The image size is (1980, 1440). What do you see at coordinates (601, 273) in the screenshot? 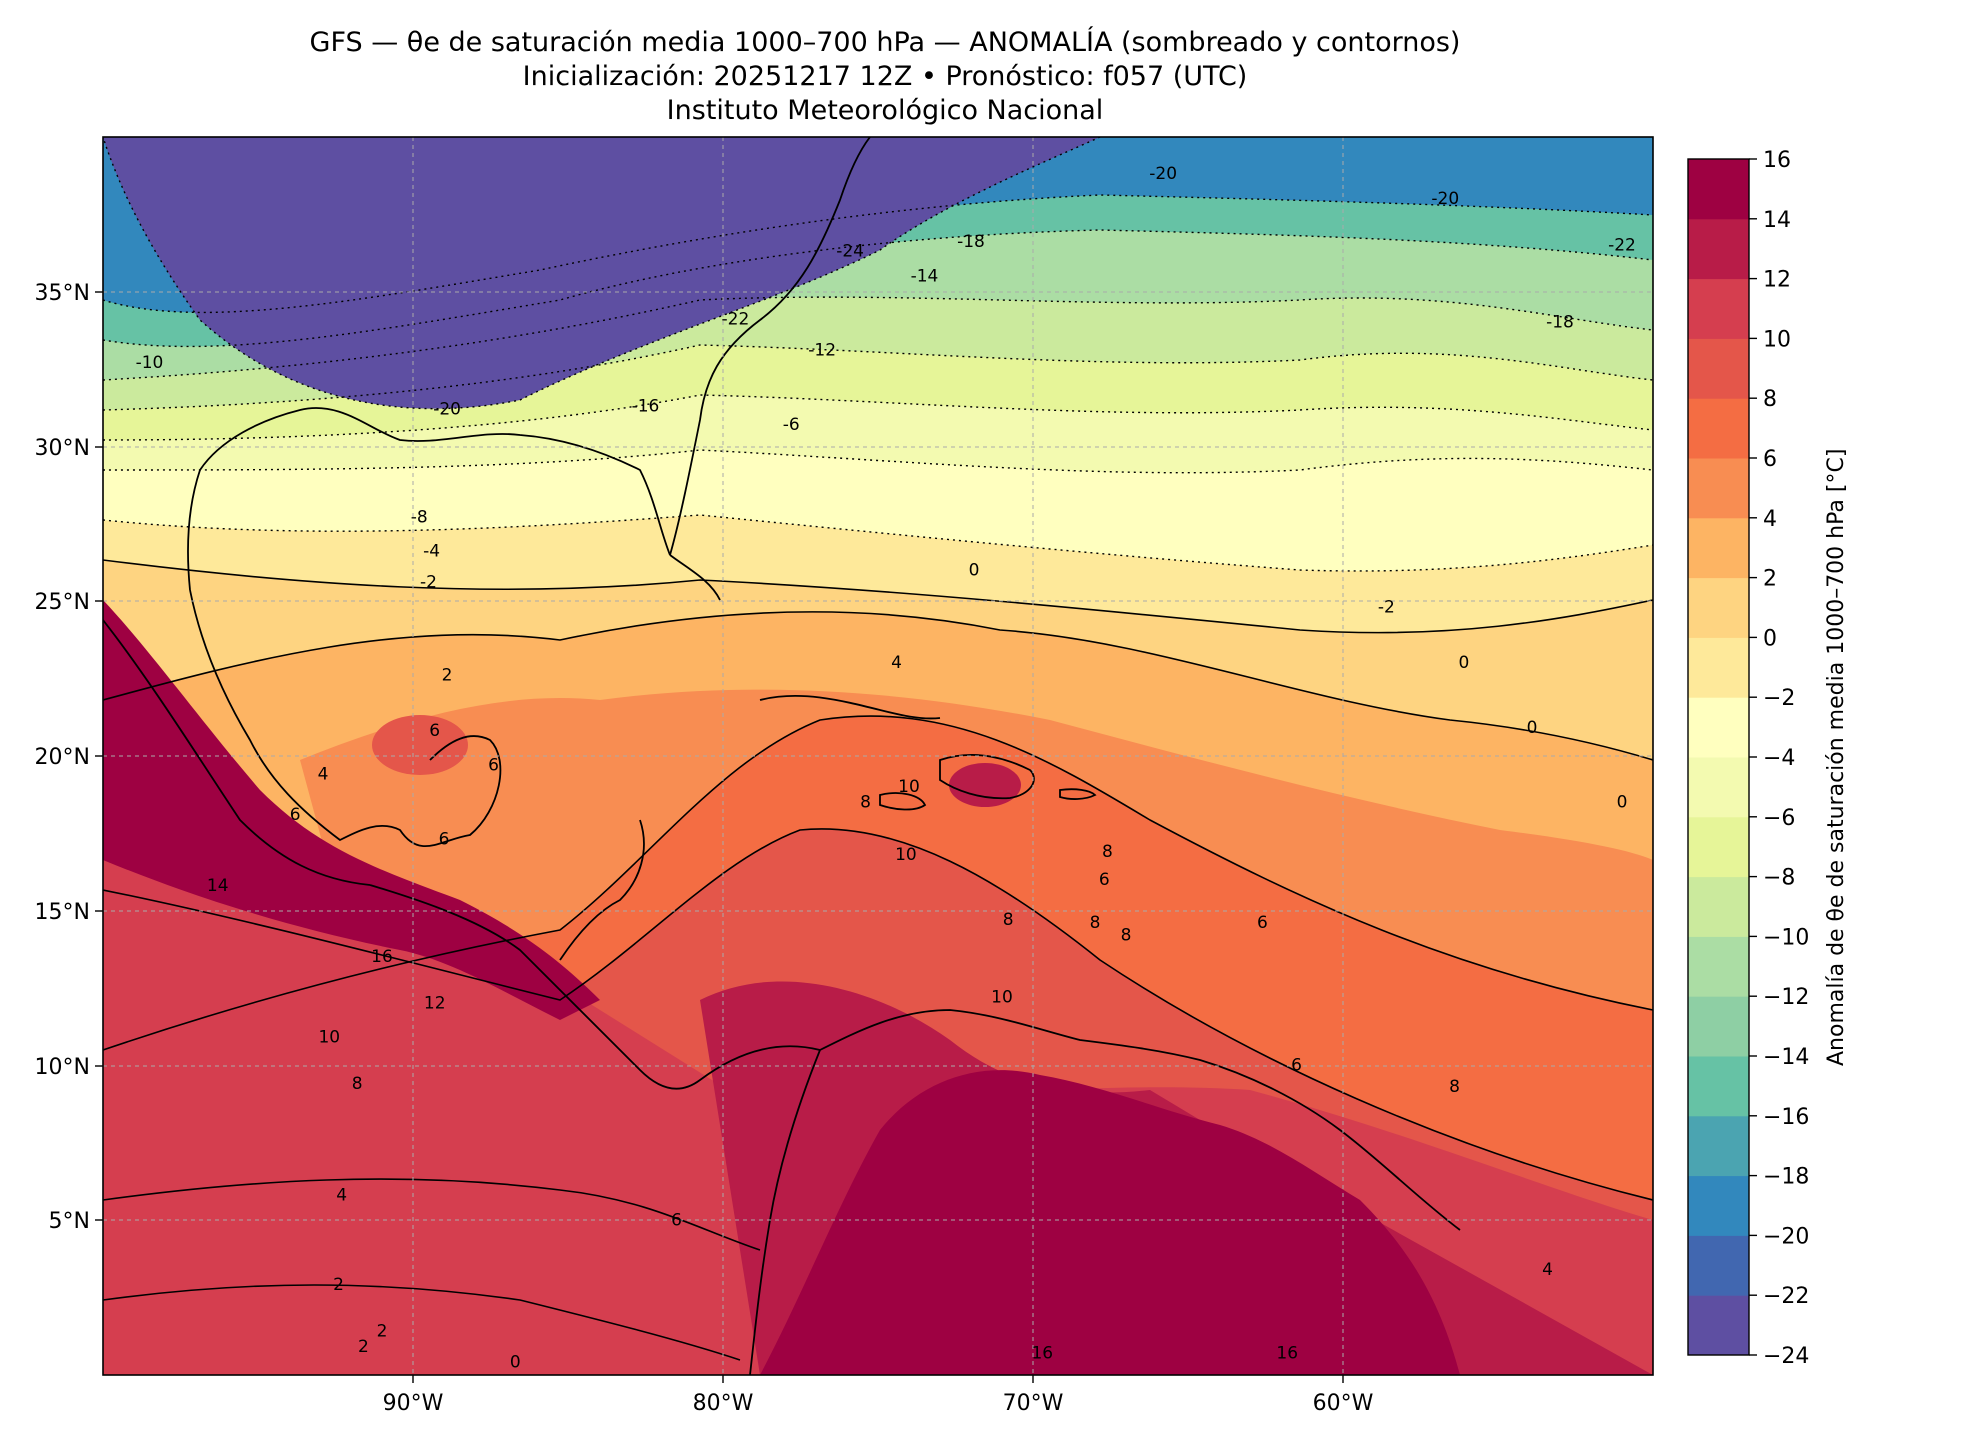
I see `shading-band-minus22` at bounding box center [601, 273].